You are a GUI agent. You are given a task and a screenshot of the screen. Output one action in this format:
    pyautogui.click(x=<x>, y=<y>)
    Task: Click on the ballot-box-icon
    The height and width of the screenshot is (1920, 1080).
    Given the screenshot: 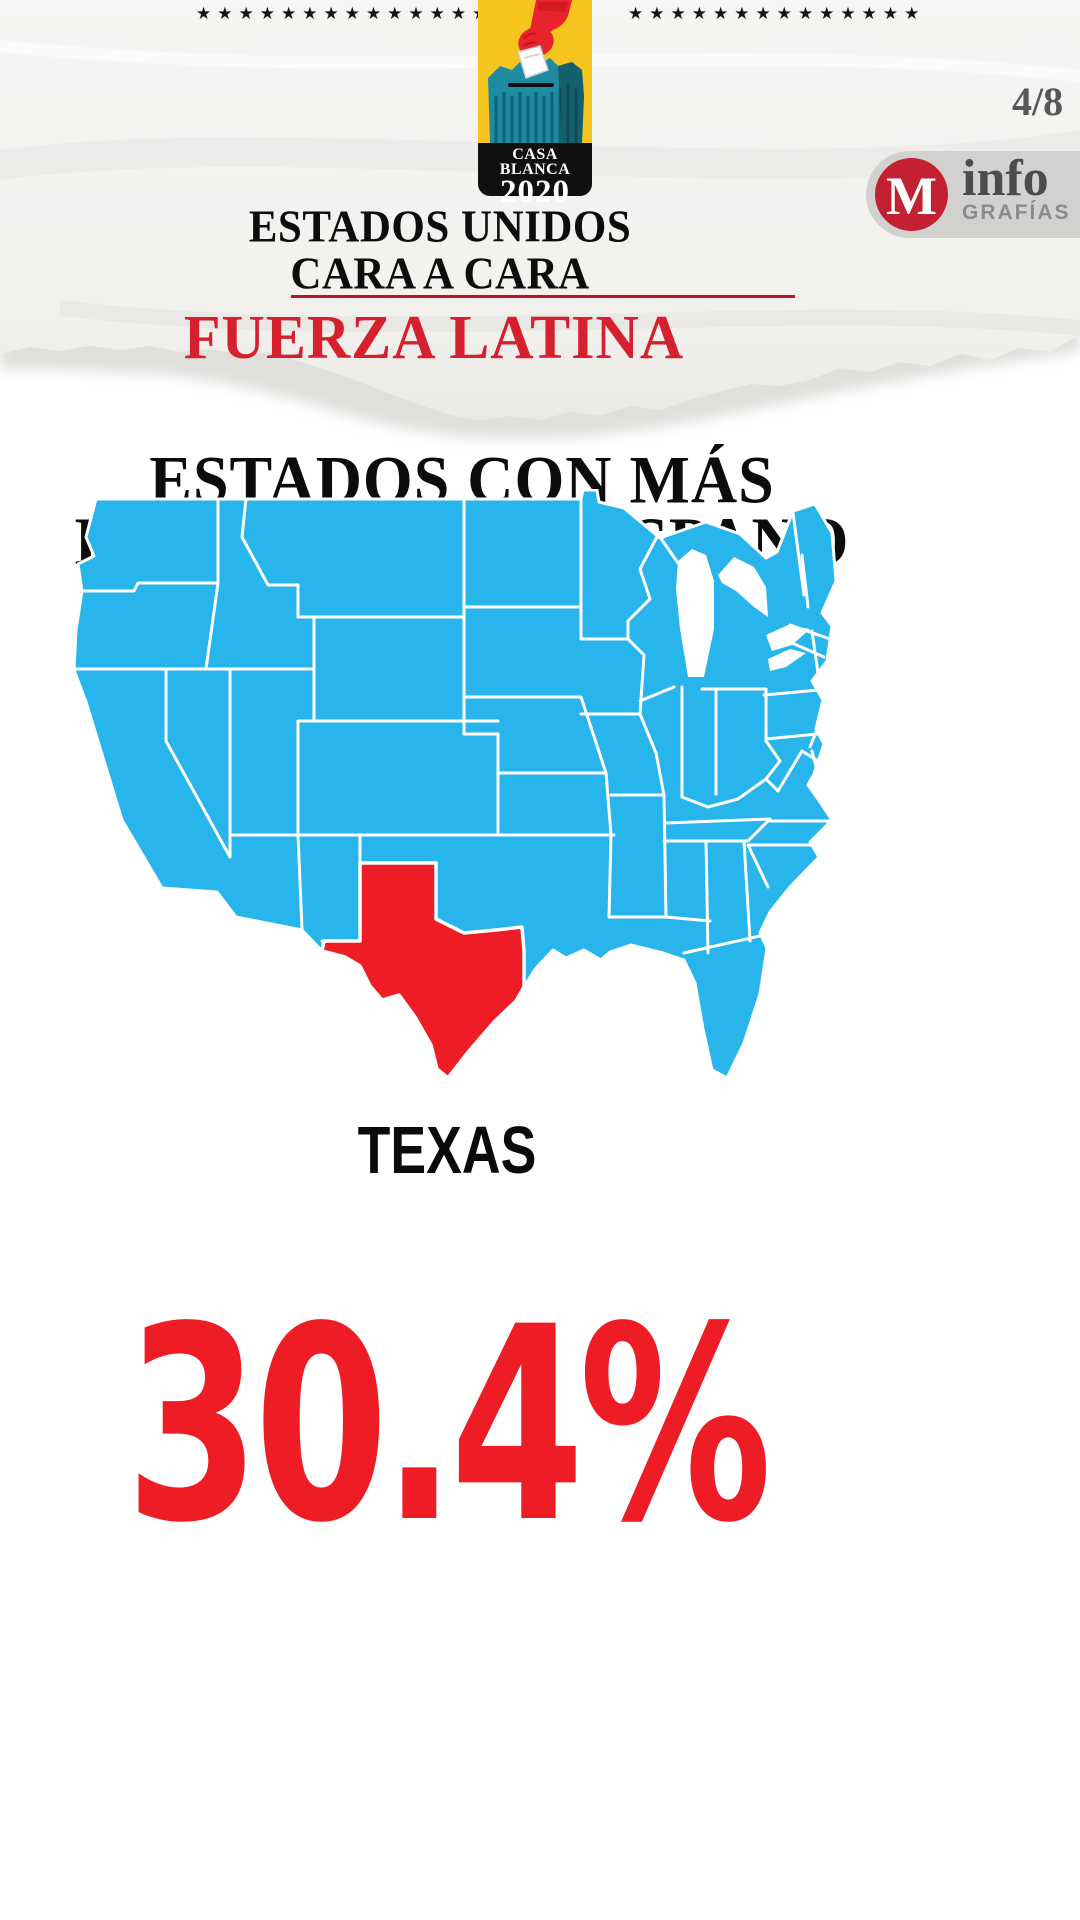 What is the action you would take?
    pyautogui.click(x=535, y=71)
    